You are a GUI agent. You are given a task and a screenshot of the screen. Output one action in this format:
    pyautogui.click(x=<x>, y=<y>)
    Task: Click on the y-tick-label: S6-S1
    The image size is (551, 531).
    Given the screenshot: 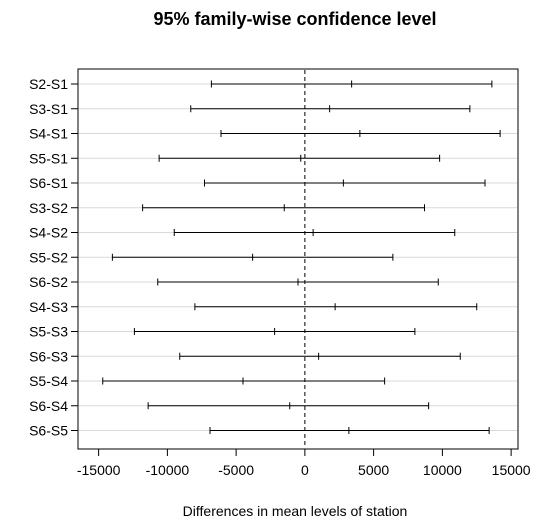 What is the action you would take?
    pyautogui.click(x=48, y=183)
    